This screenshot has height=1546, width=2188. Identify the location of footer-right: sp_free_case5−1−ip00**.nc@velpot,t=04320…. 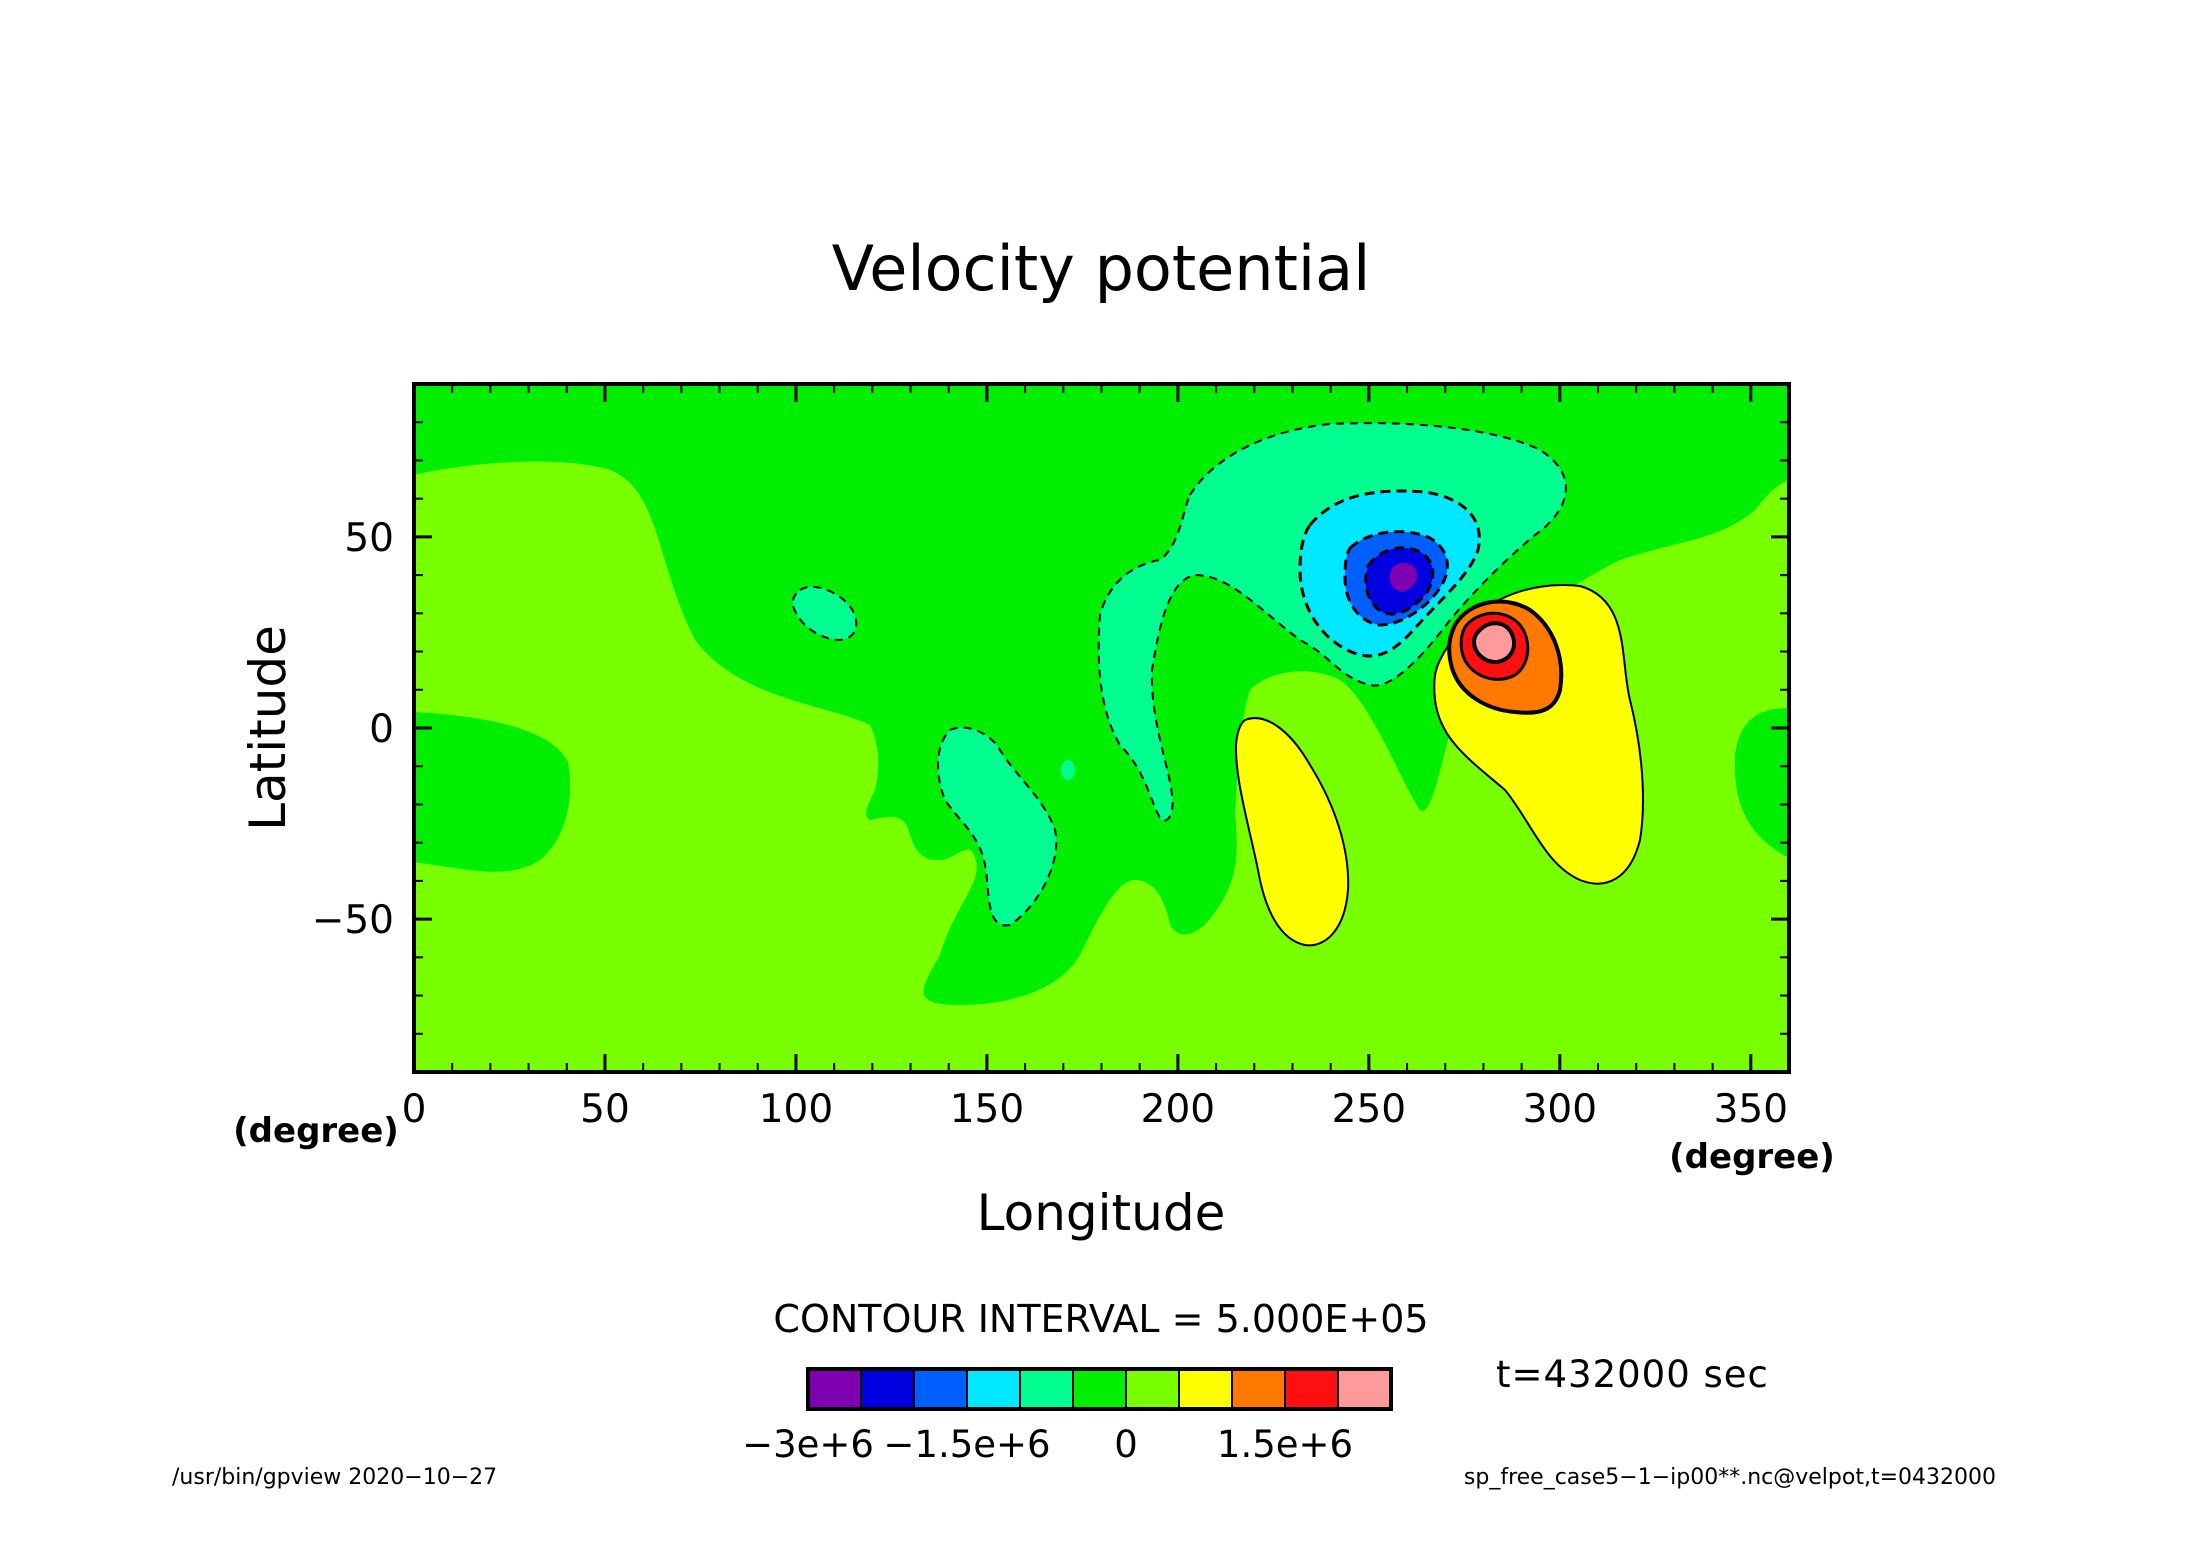
(1730, 1477).